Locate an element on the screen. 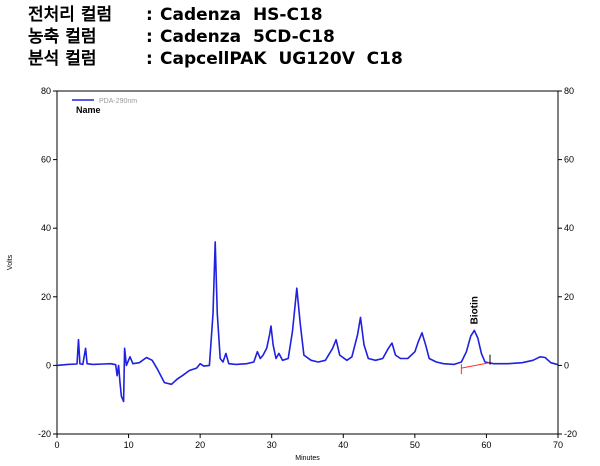  x-tick-label: 40 is located at coordinates (343, 445).